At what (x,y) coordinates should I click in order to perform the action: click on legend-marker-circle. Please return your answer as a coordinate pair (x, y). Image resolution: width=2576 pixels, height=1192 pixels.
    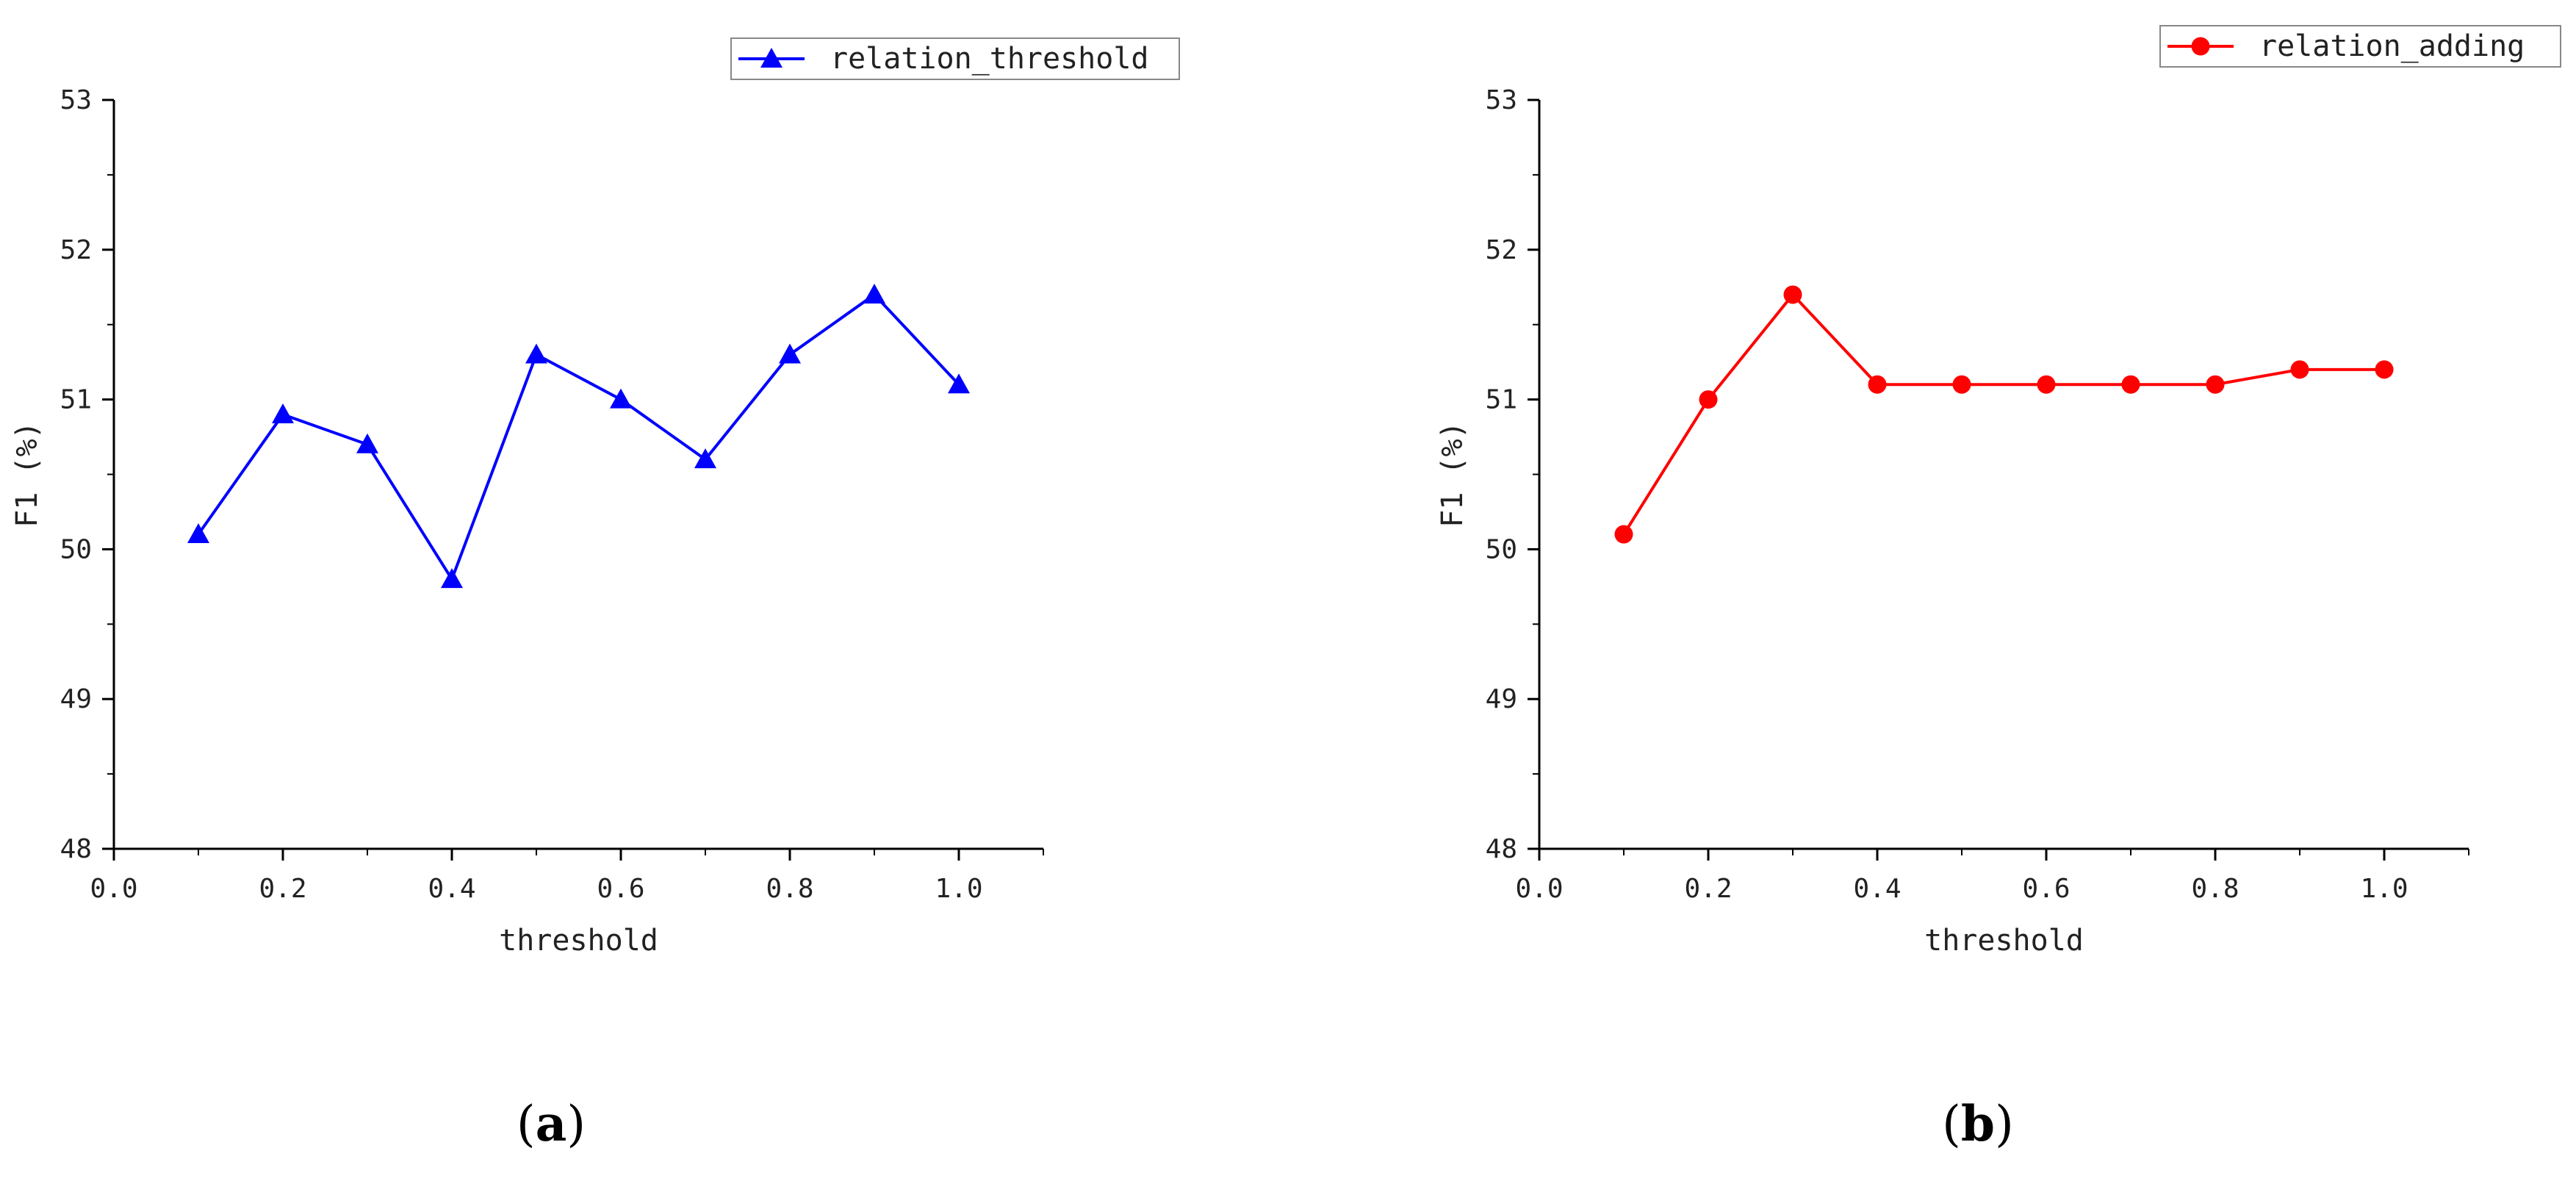
    Looking at the image, I should click on (2200, 46).